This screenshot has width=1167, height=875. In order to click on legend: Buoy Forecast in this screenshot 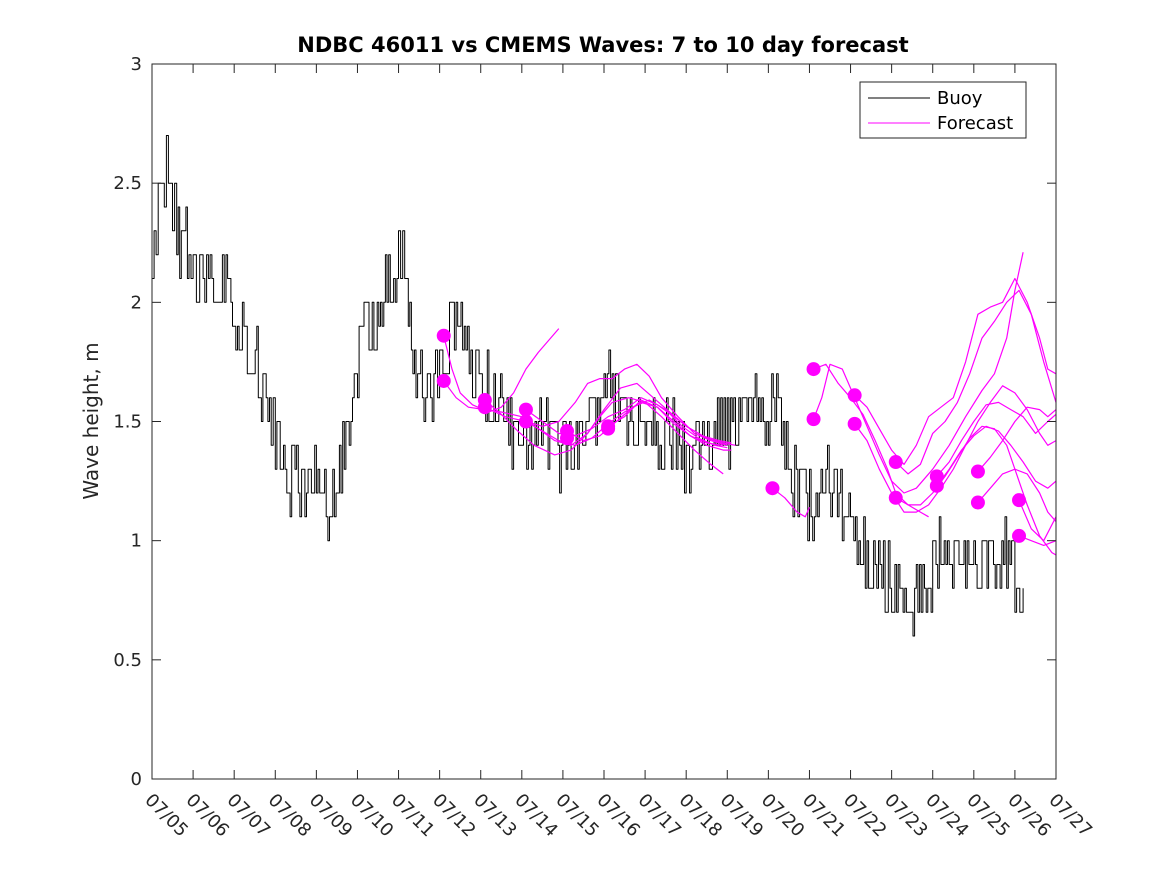, I will do `click(943, 110)`.